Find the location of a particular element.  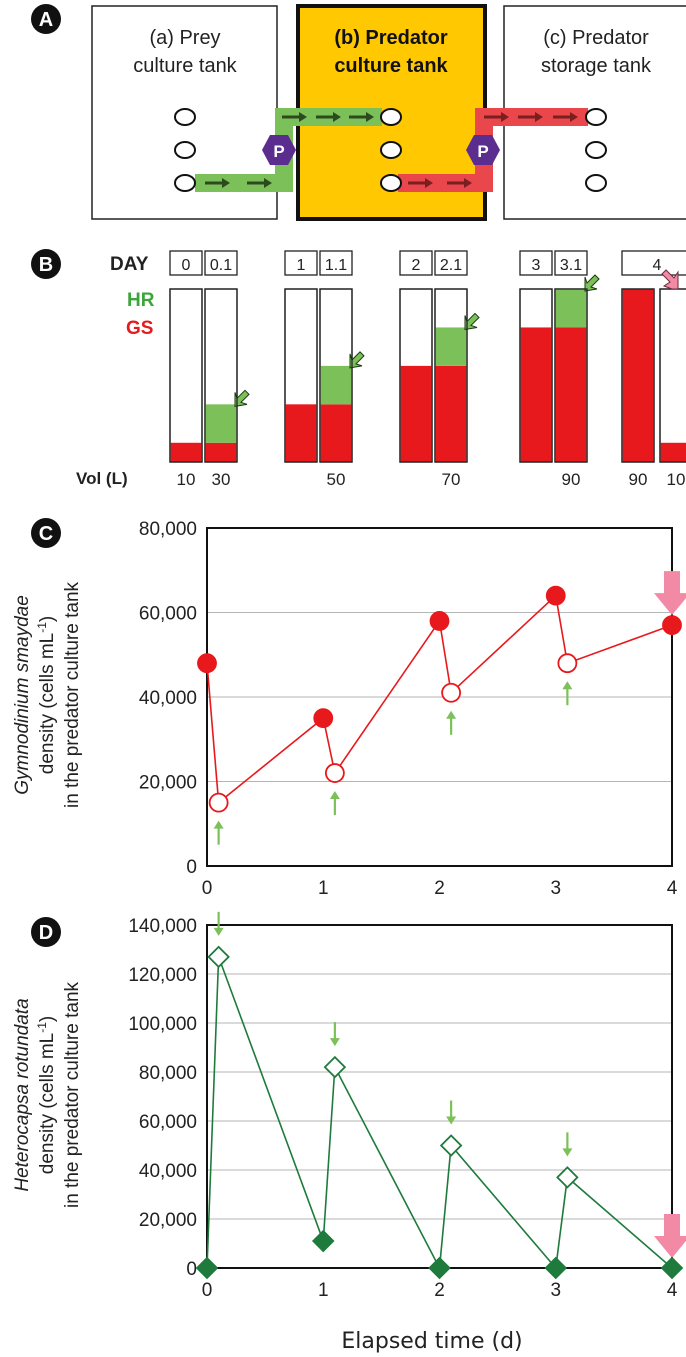

green-flow-arrows is located at coordinates (289, 150).